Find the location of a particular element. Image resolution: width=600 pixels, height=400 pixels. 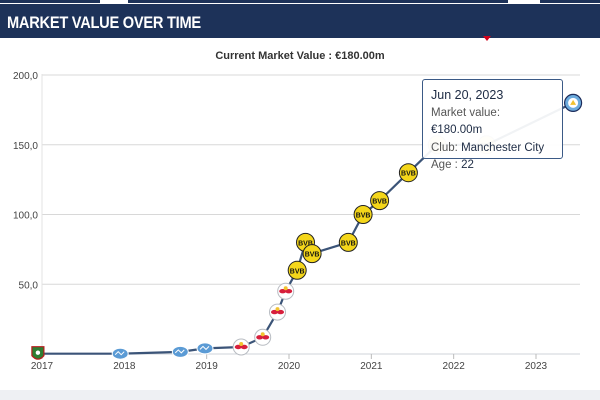

tooltip-club-row: Club: Manchester City is located at coordinates (492, 149).